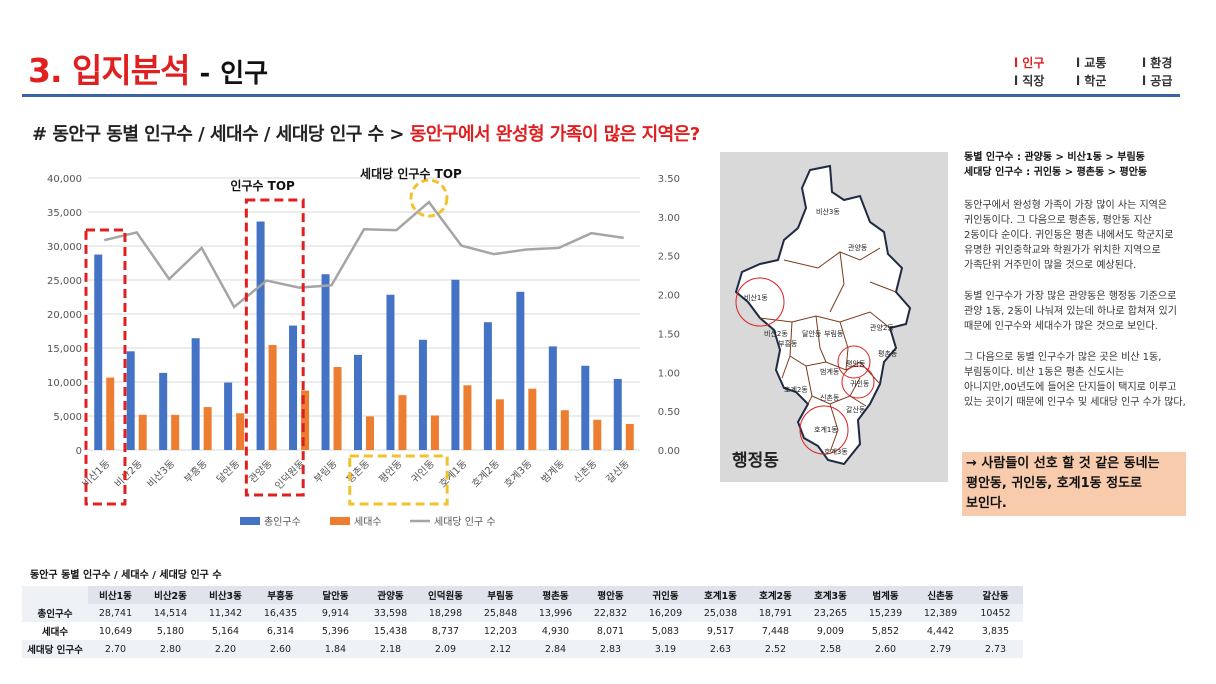 The height and width of the screenshot is (684, 1216). Describe the element at coordinates (858, 247) in the screenshot. I see `svg-text: 관양동` at that location.